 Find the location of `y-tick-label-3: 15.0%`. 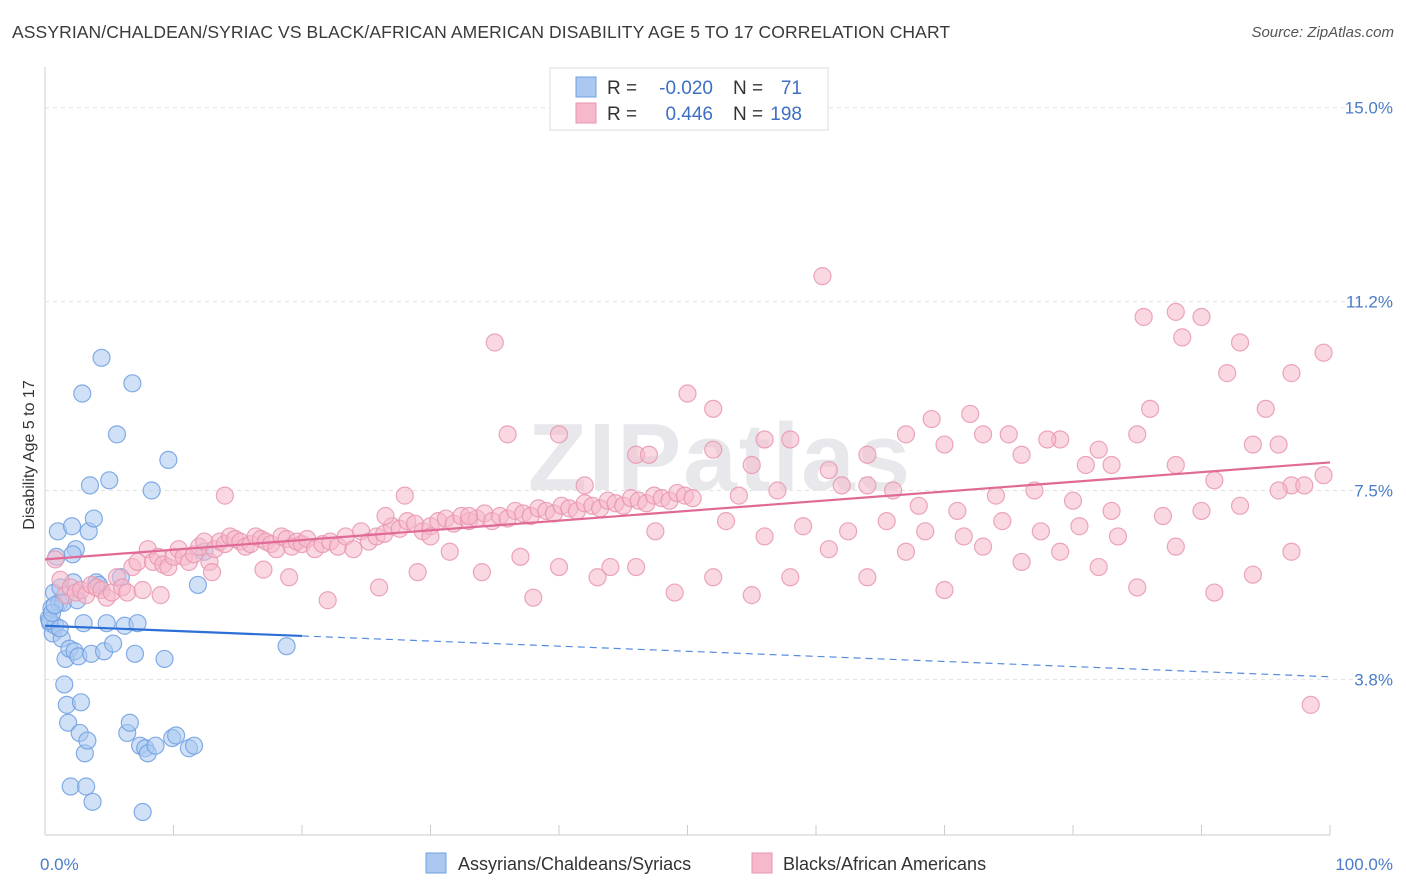

y-tick-label-3: 15.0% is located at coordinates (1369, 108).